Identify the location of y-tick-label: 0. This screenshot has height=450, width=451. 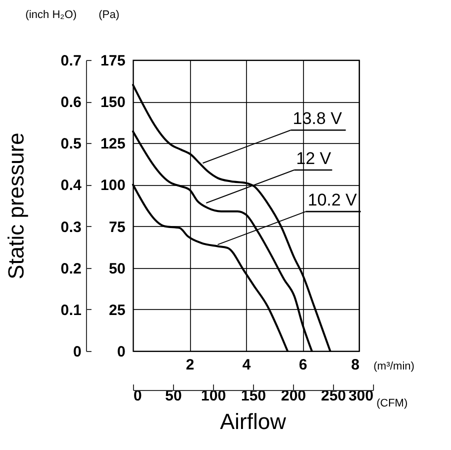
(121, 352).